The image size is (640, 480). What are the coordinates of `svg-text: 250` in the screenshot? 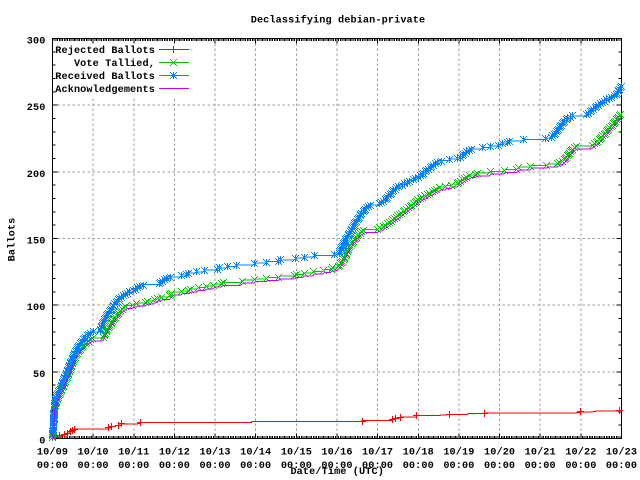 It's located at (36, 108).